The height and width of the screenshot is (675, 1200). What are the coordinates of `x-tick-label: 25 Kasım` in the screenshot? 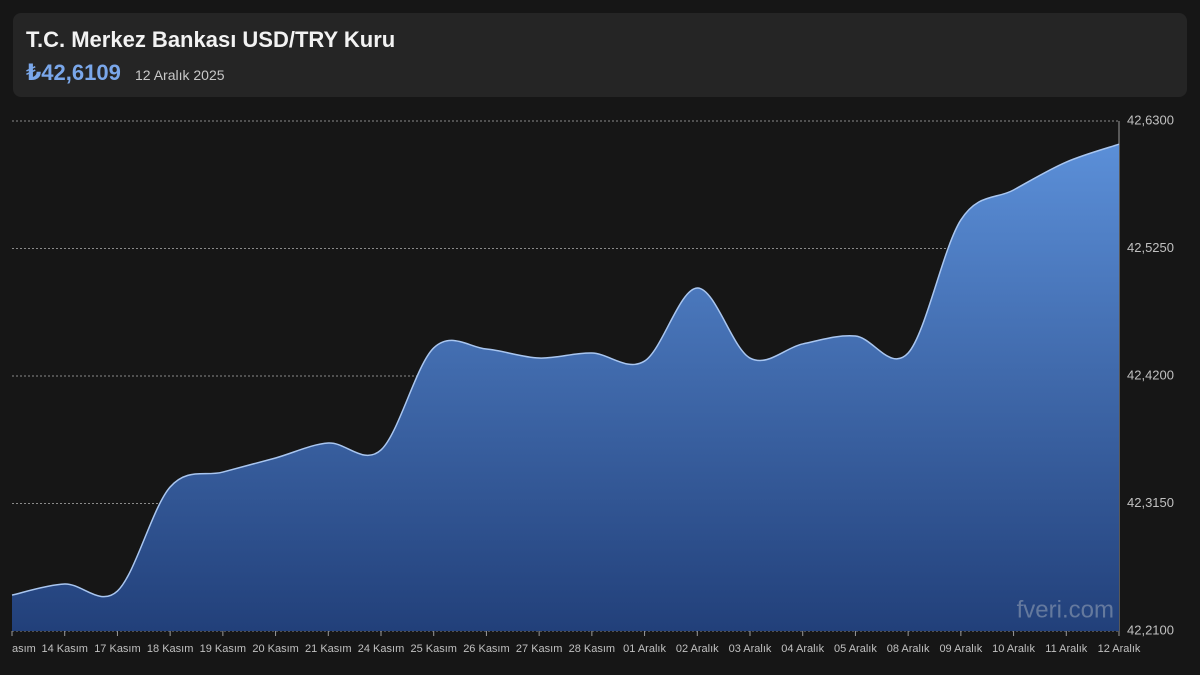 It's located at (433, 649).